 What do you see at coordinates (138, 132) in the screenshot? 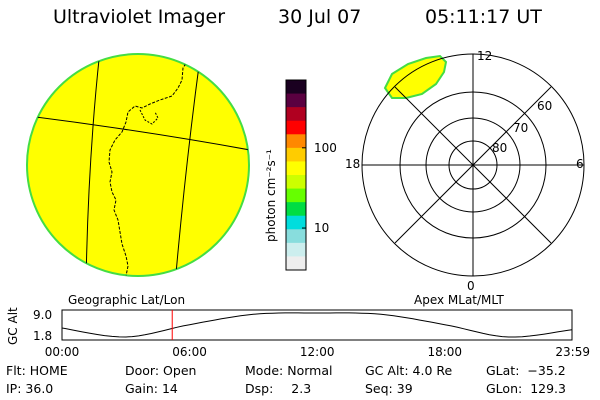
I see `geo-lat-line` at bounding box center [138, 132].